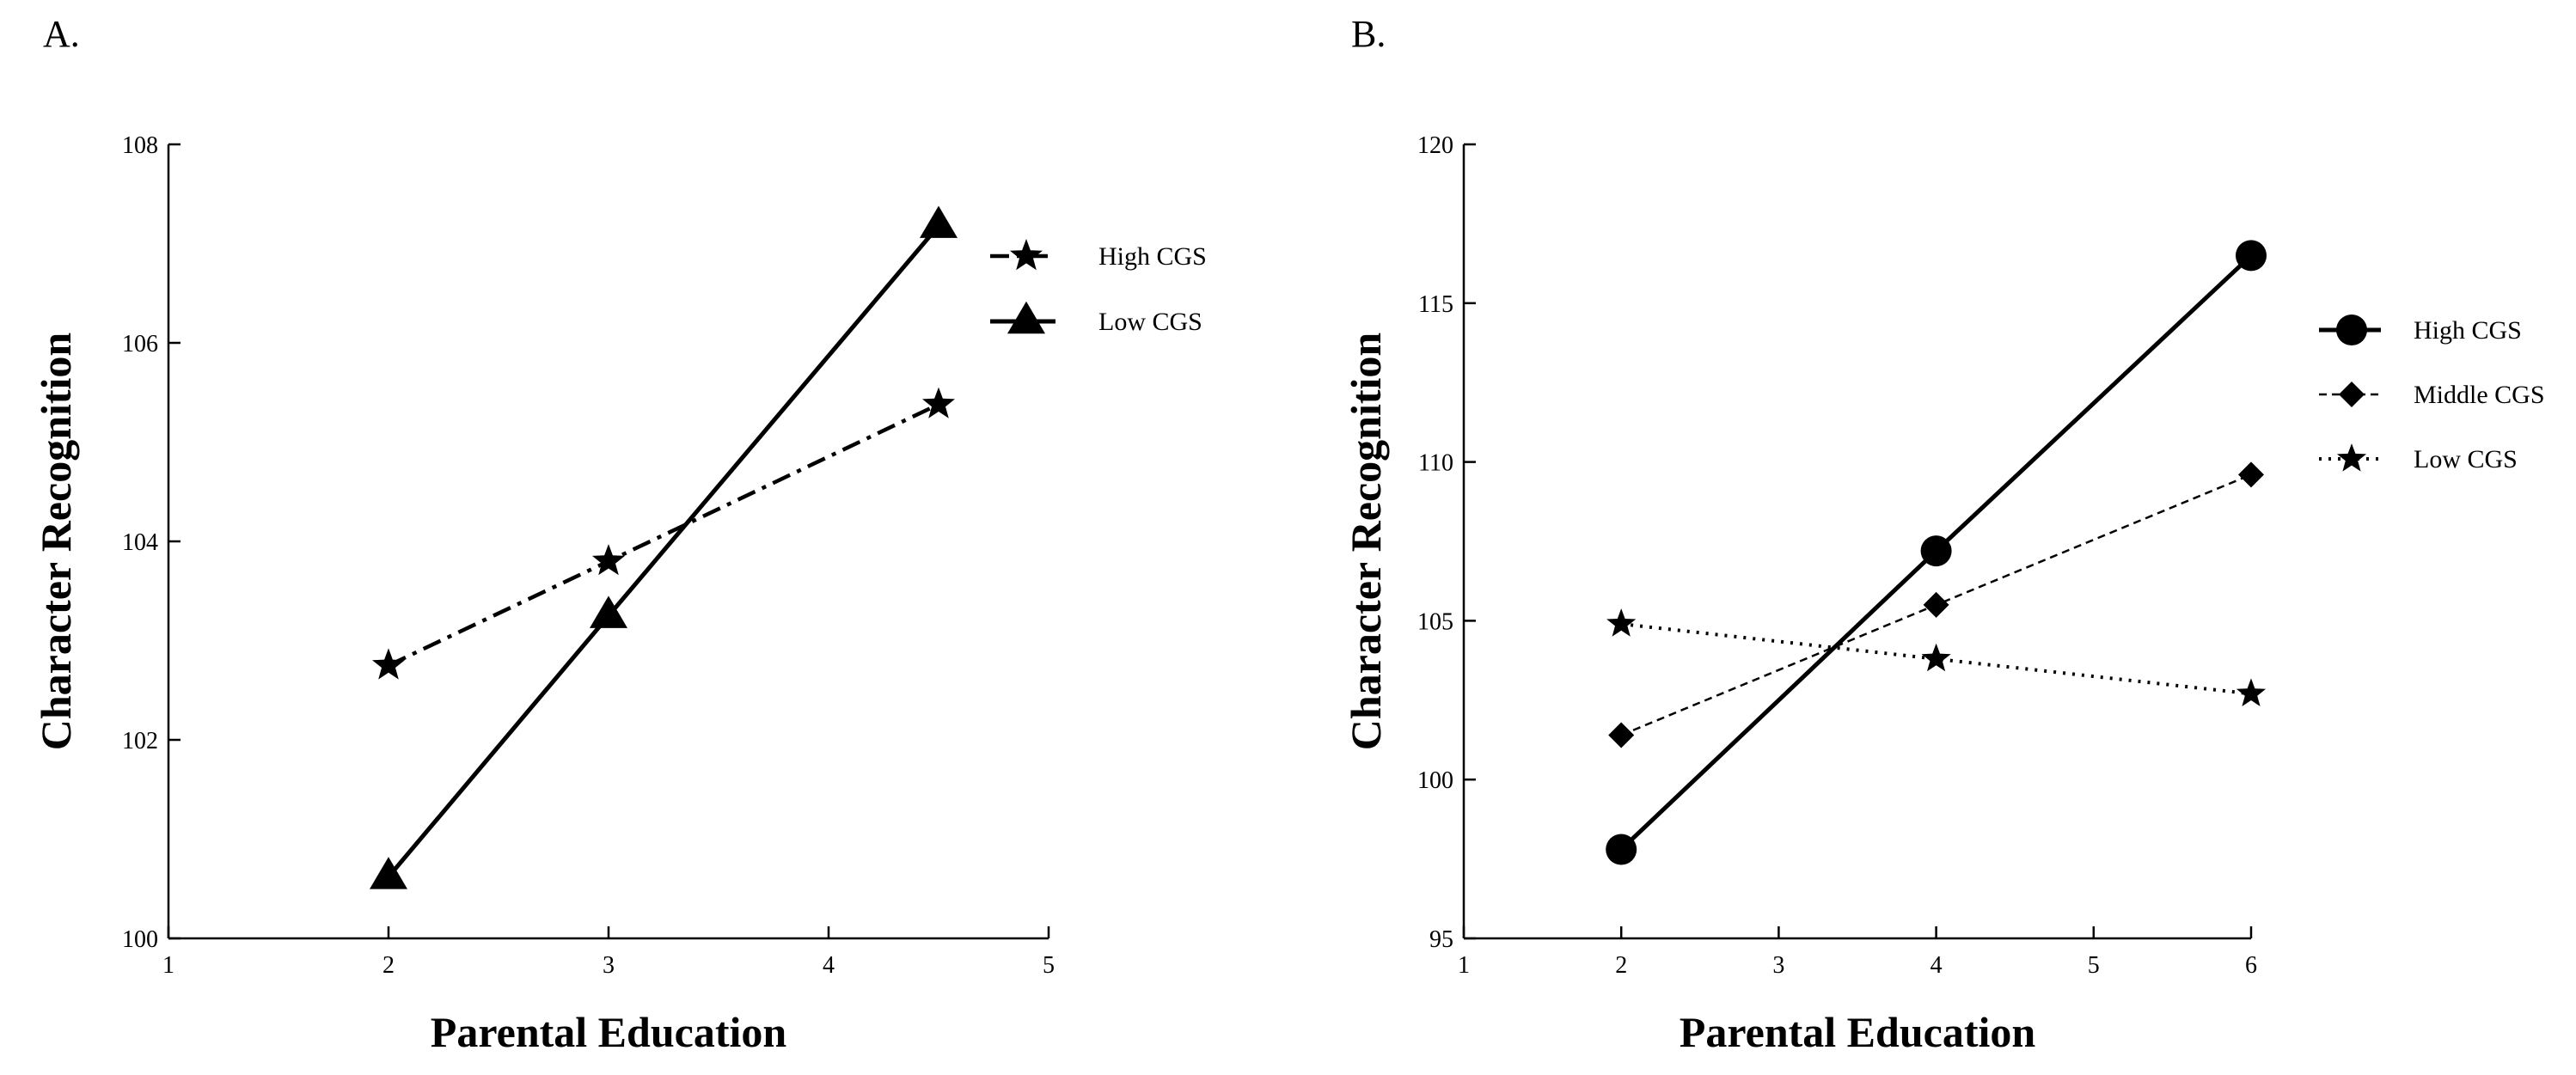  What do you see at coordinates (1441, 939) in the screenshot?
I see `y-tick-label: 95` at bounding box center [1441, 939].